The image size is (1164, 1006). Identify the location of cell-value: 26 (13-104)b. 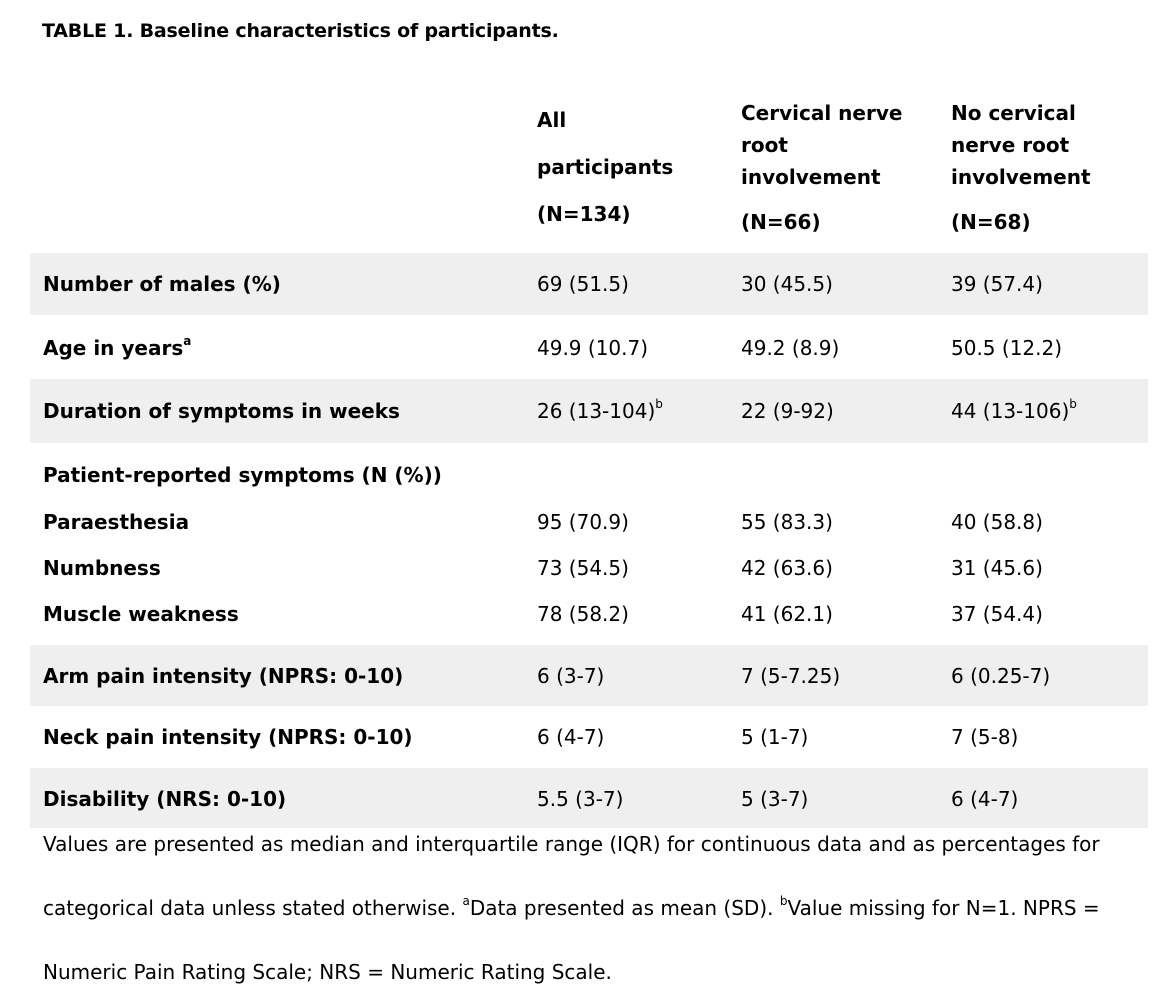
(600, 410).